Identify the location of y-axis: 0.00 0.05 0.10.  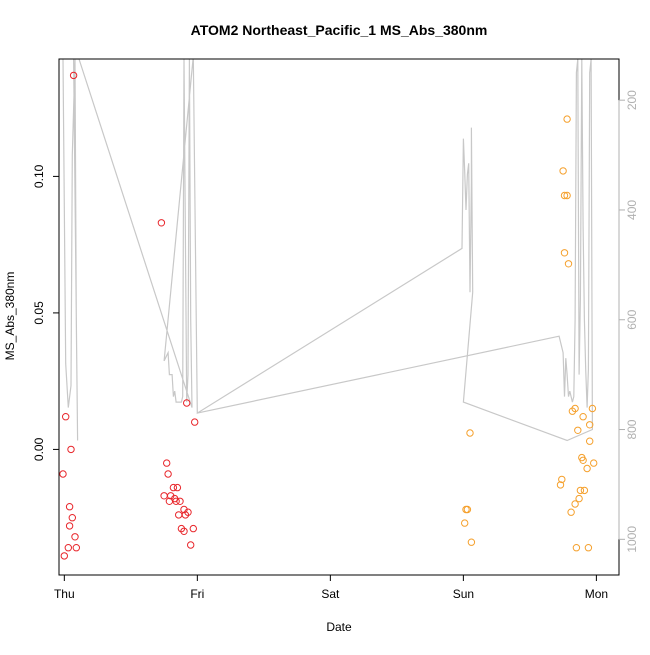
(46, 312).